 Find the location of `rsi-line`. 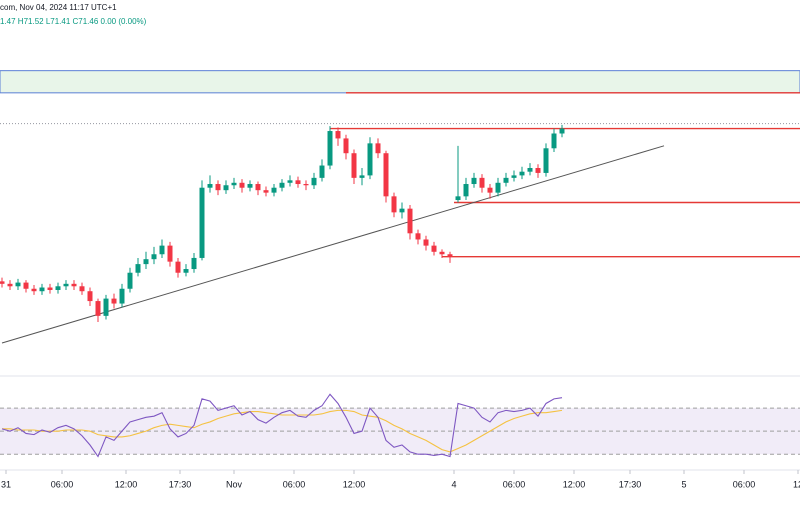

rsi-line is located at coordinates (282, 425).